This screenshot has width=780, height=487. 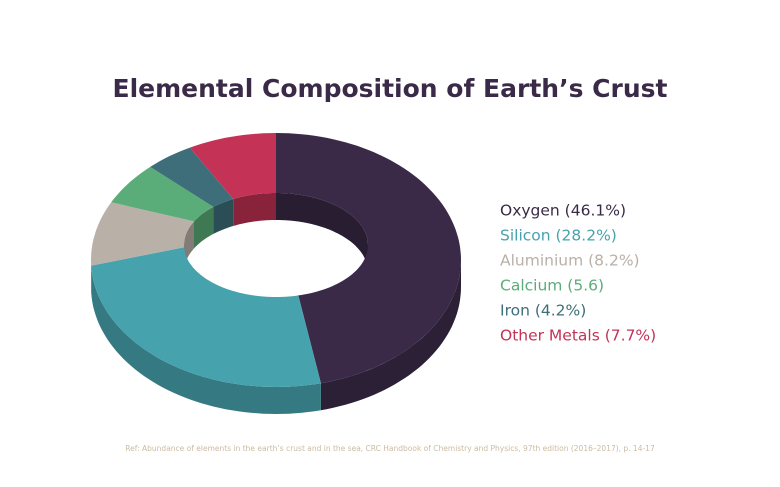 What do you see at coordinates (390, 88) in the screenshot?
I see `chart-title: Elemental Composition of Earth’s Crust` at bounding box center [390, 88].